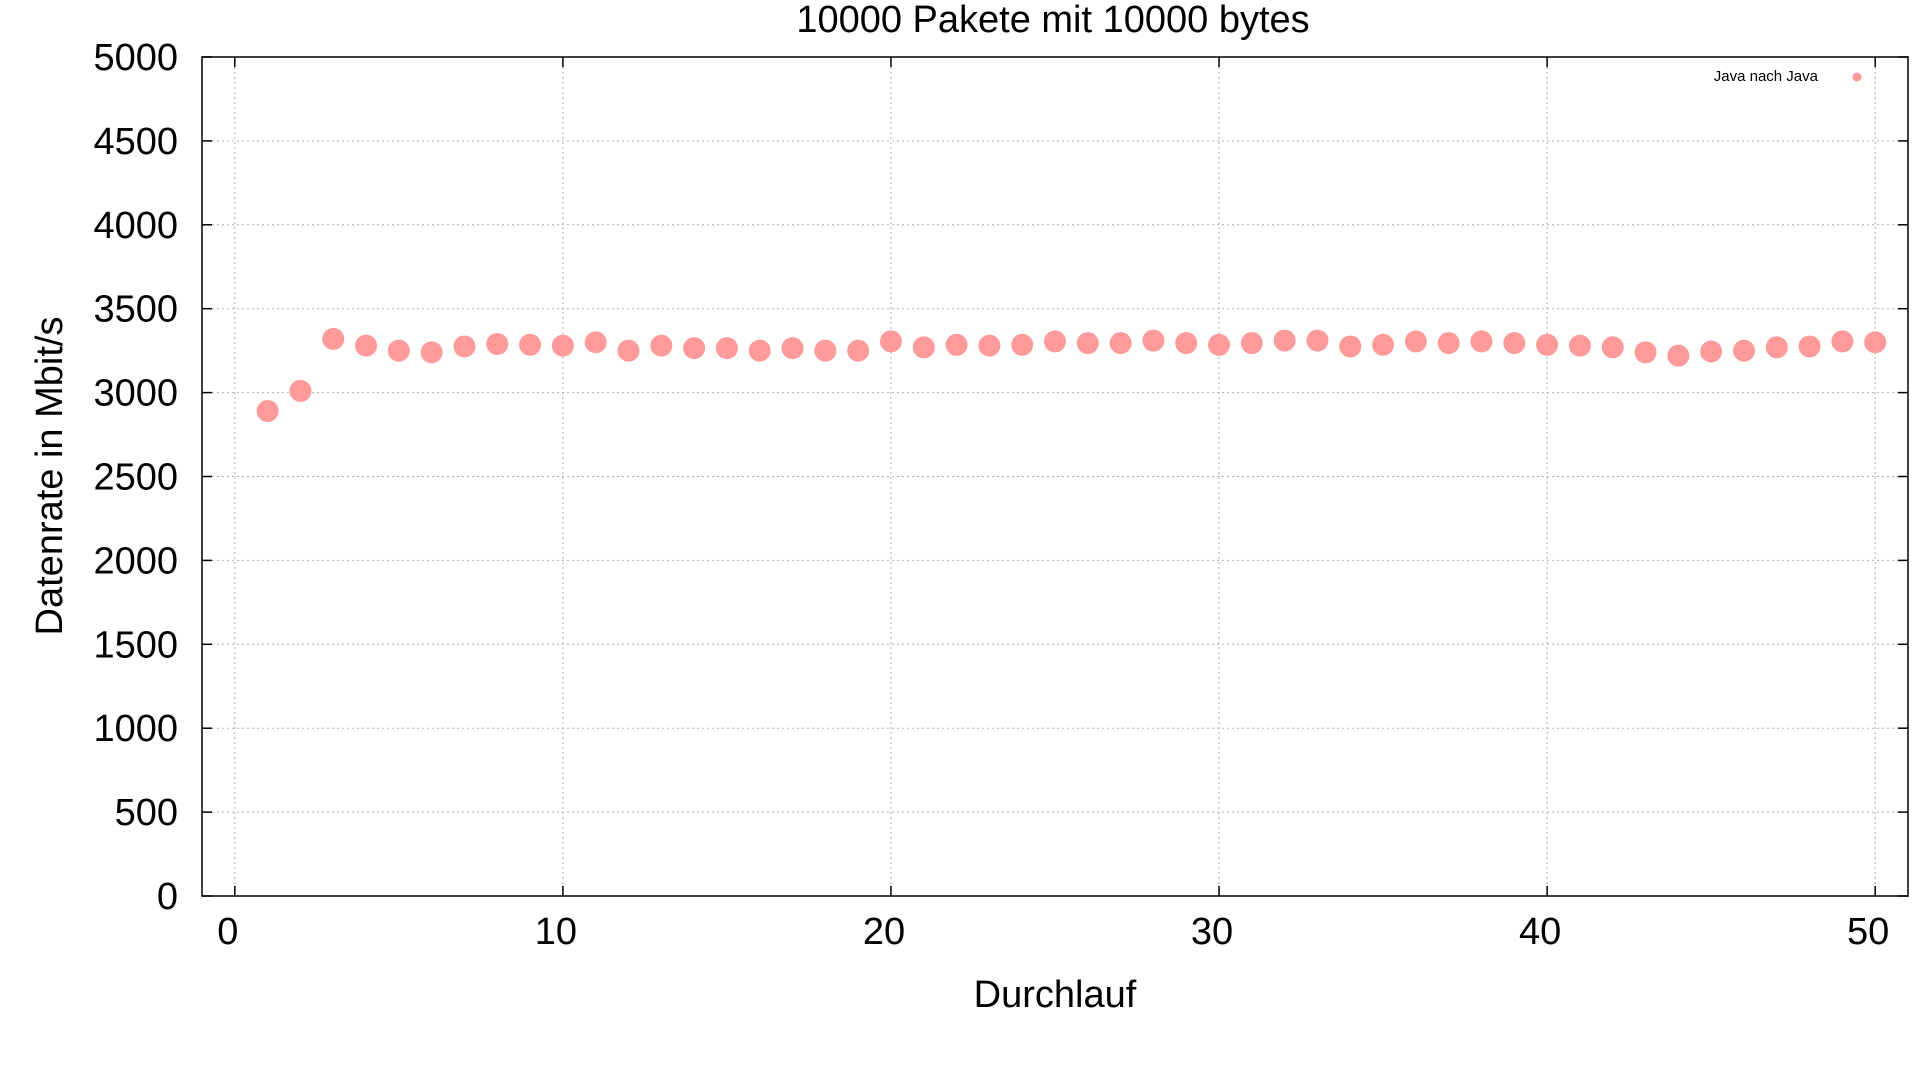 The image size is (1920, 1080). Describe the element at coordinates (135, 394) in the screenshot. I see `y-tick-label: 3000` at that location.